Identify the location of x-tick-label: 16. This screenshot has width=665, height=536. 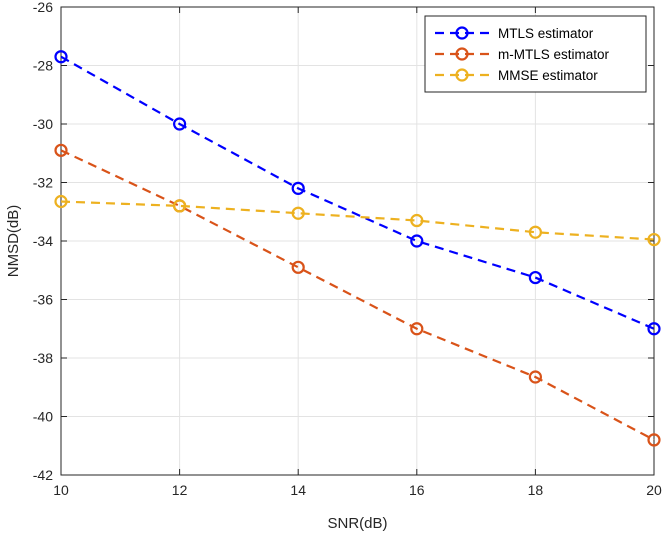
(417, 490).